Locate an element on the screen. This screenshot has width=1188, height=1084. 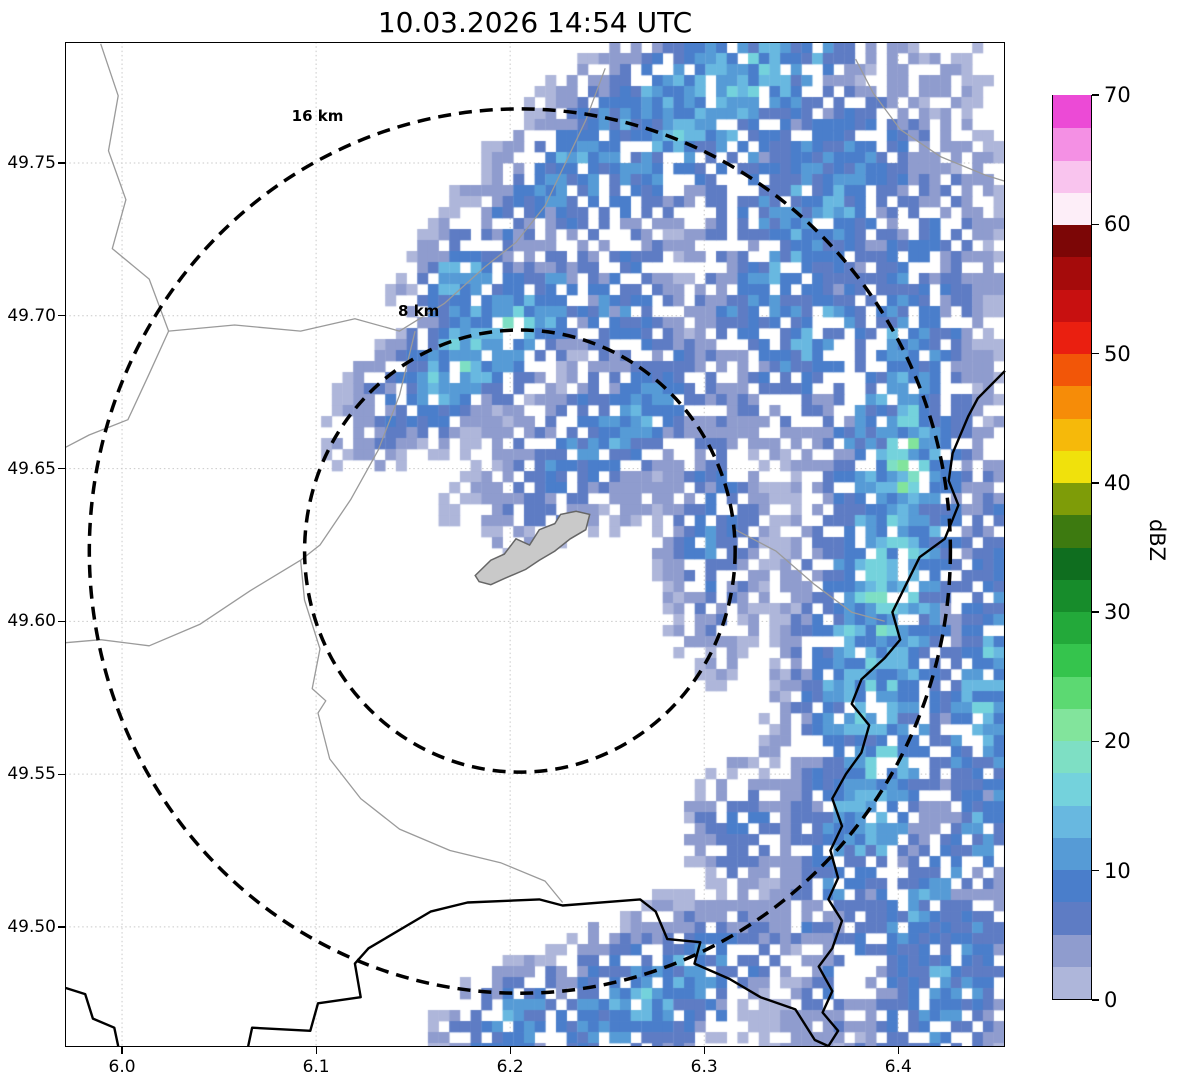
y-tick-label: 49.55 is located at coordinates (31, 774).